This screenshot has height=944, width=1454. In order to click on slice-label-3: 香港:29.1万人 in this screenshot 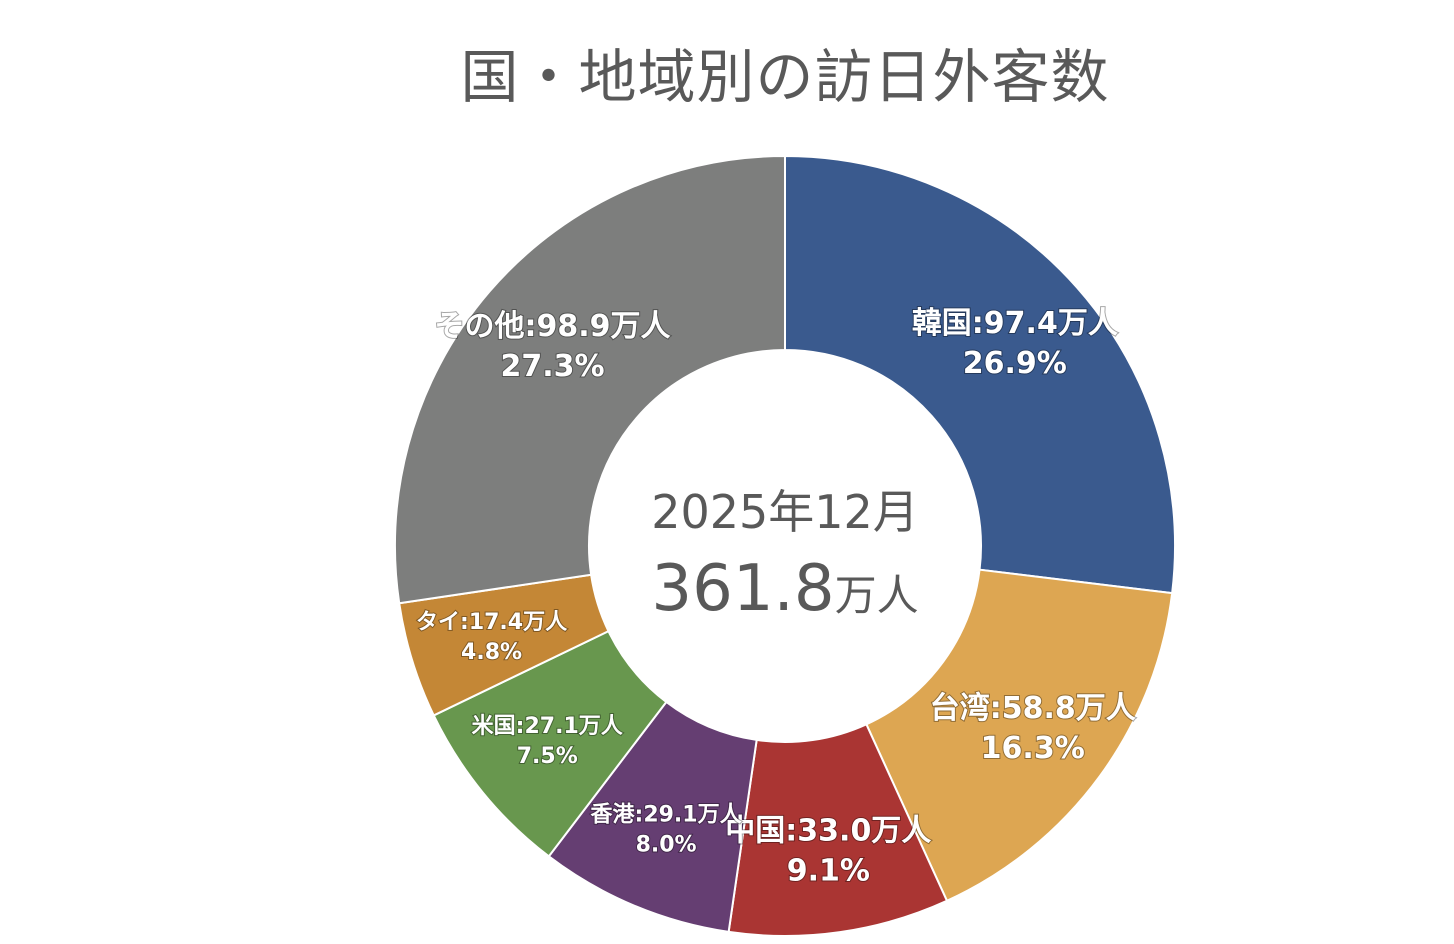, I will do `click(666, 815)`.